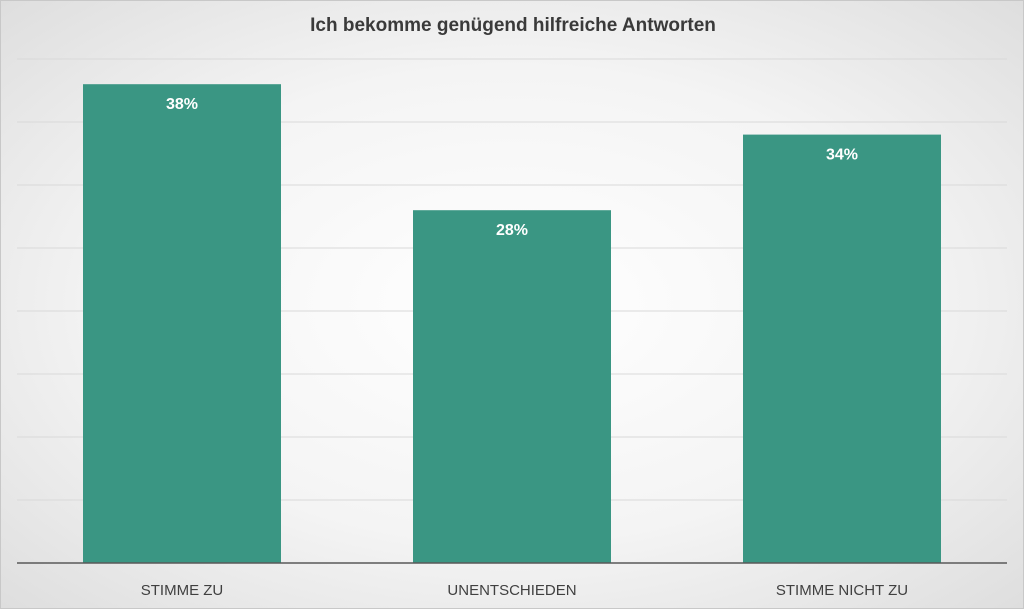  Describe the element at coordinates (511, 590) in the screenshot. I see `x-tick-label: UNENTSCHIEDEN` at that location.